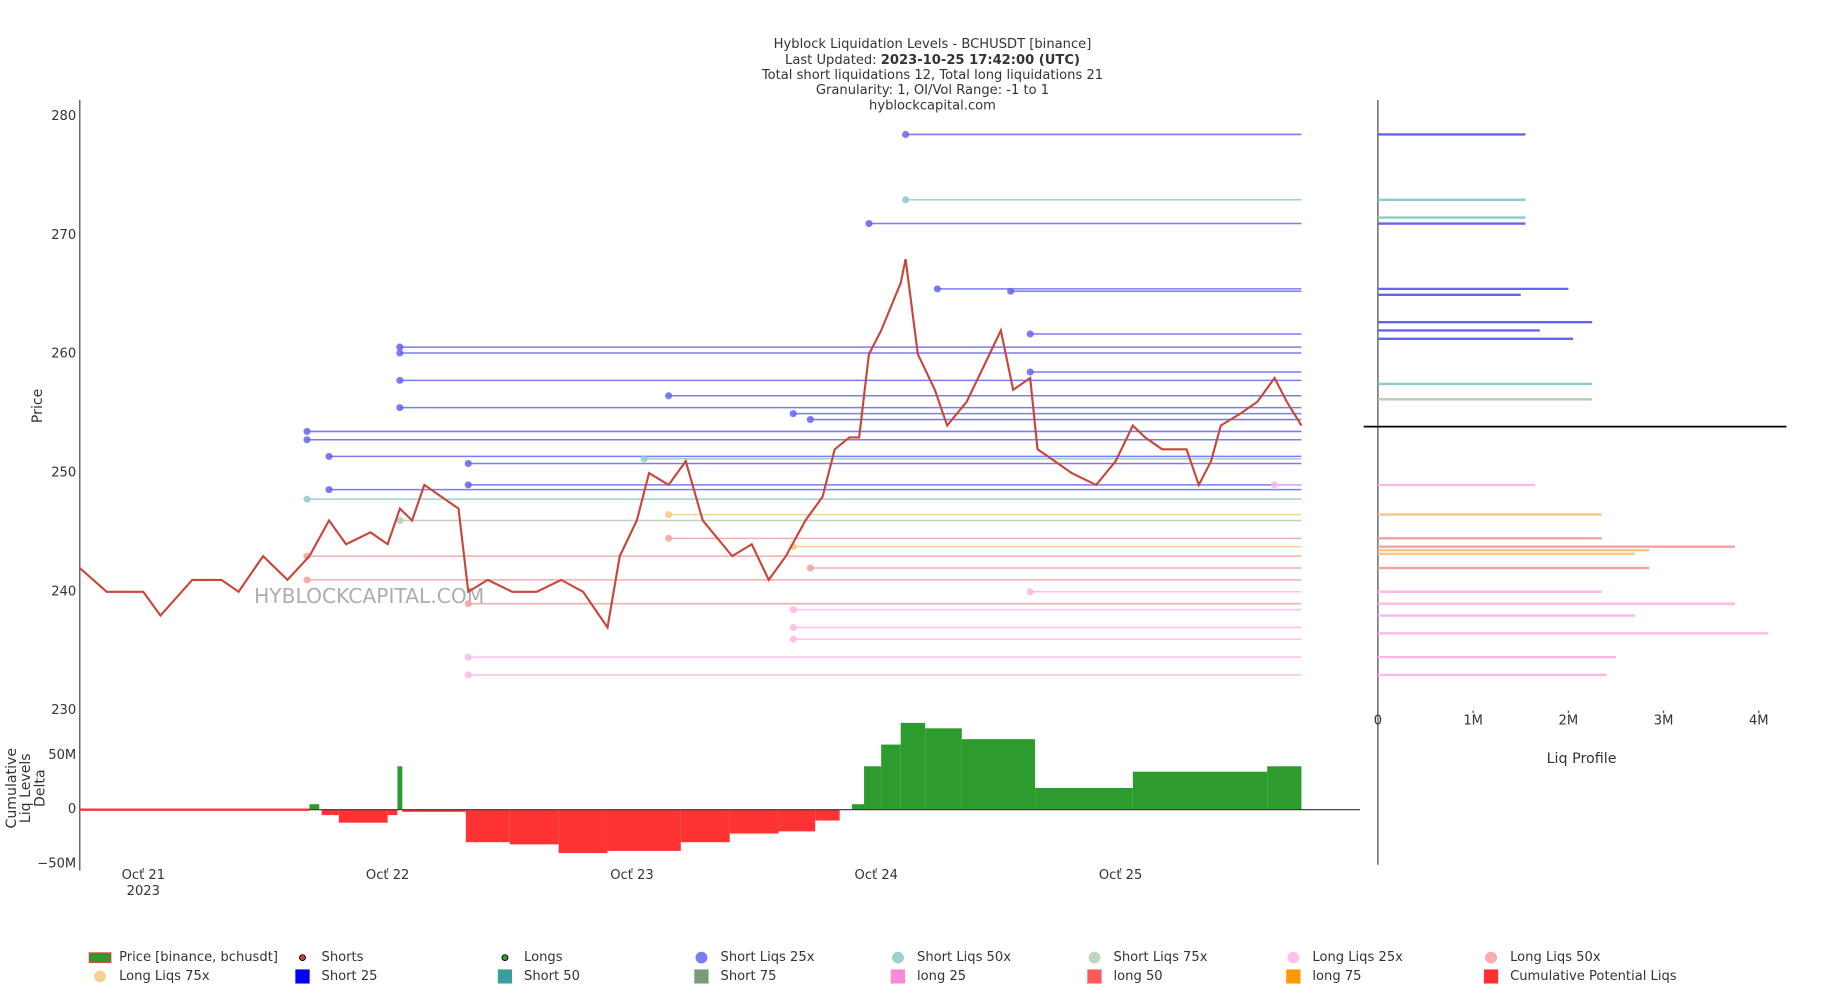  What do you see at coordinates (63, 116) in the screenshot?
I see `y-tick-label: 280` at bounding box center [63, 116].